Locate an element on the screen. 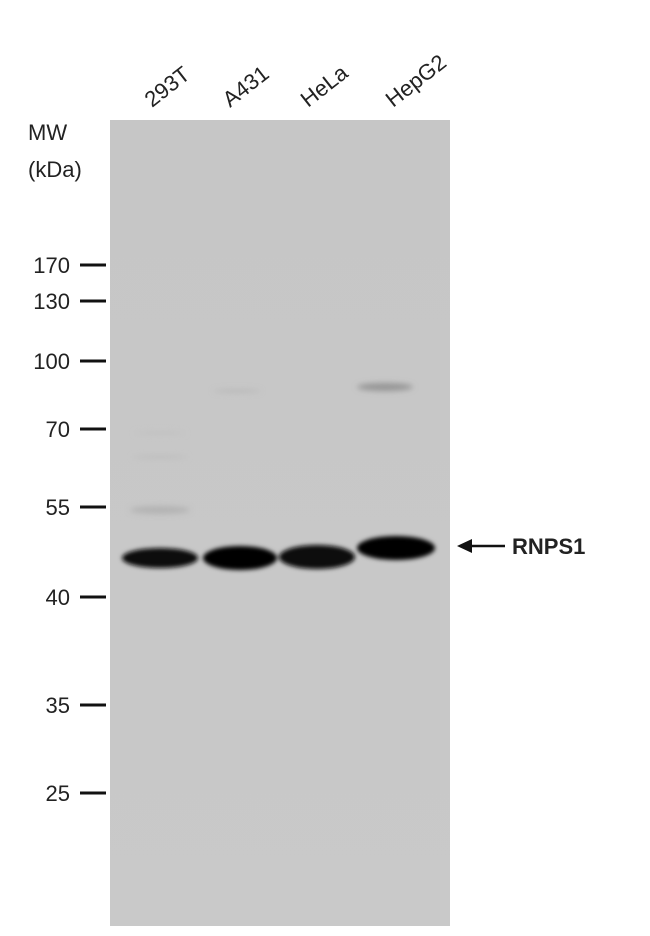  target-label: RNPS1 is located at coordinates (548, 546).